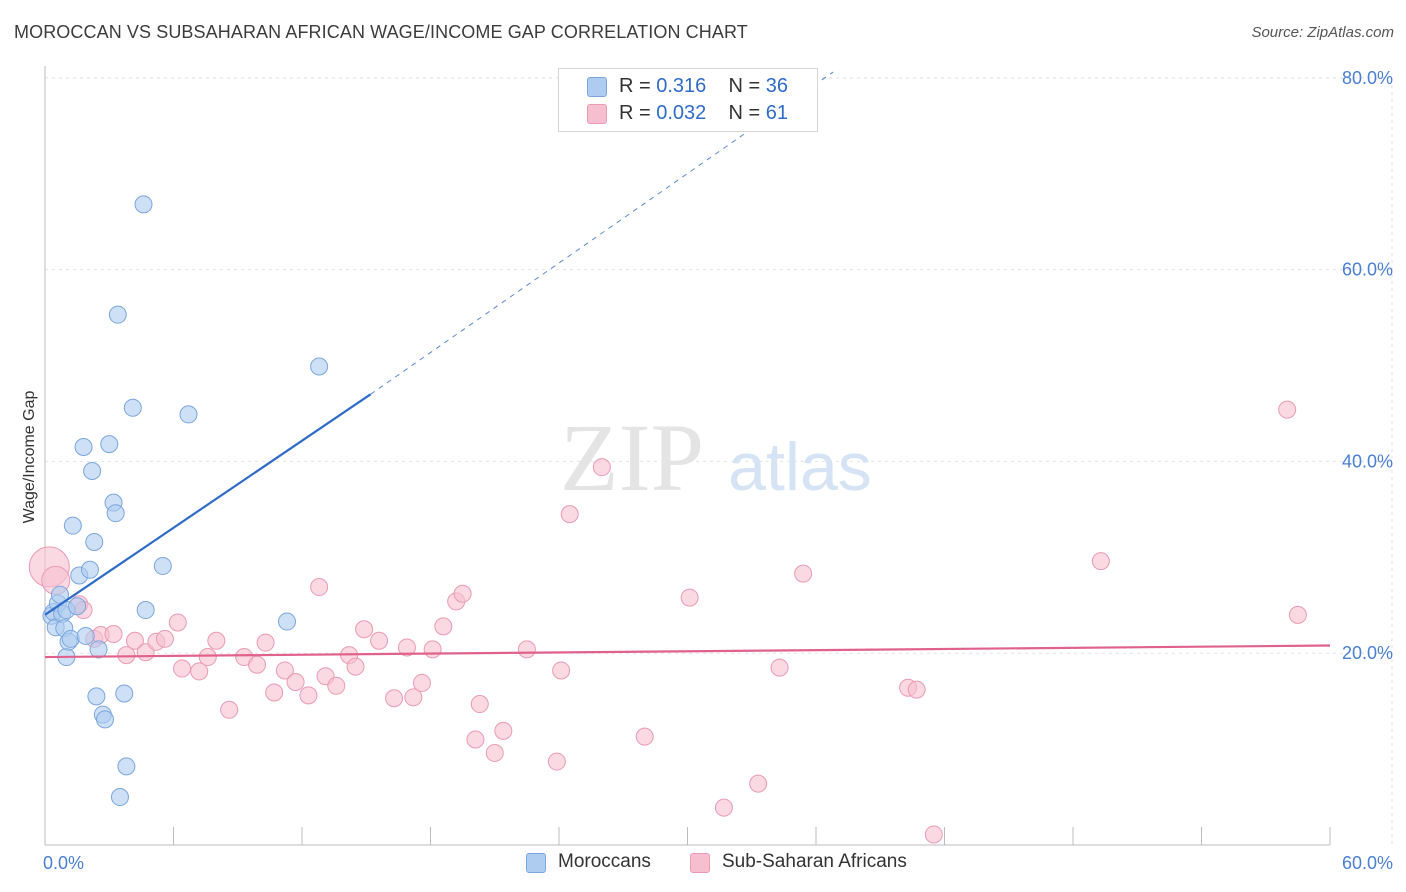 The width and height of the screenshot is (1406, 892). Describe the element at coordinates (1367, 653) in the screenshot. I see `y-tick-label: 20.0%` at that location.